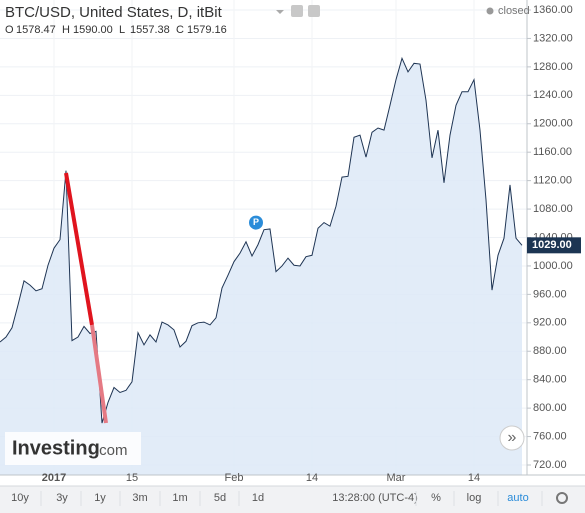  I want to click on y-tick-label: 880.00, so click(550, 351).